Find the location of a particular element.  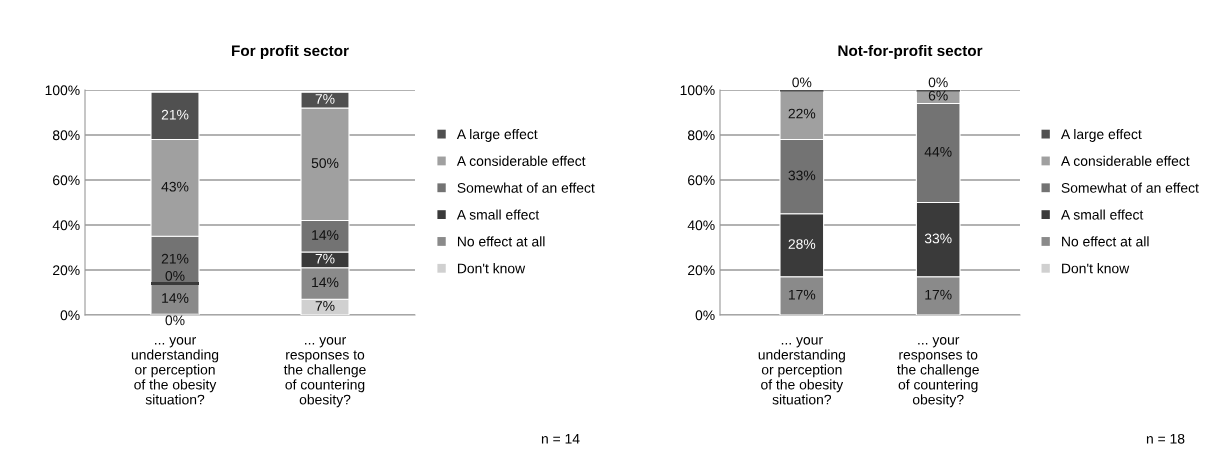

data-label: 50% is located at coordinates (325, 163).